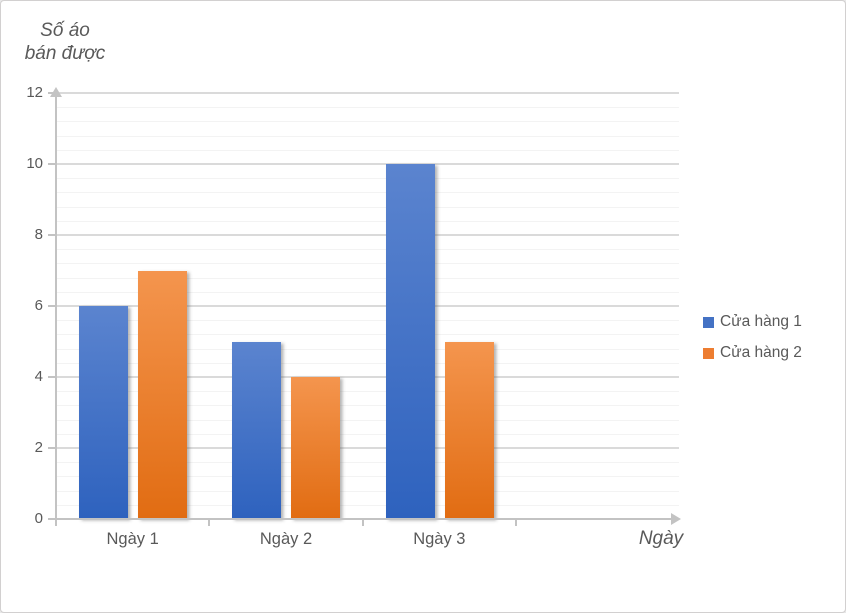  Describe the element at coordinates (38, 305) in the screenshot. I see `y-tick-label: 6` at that location.